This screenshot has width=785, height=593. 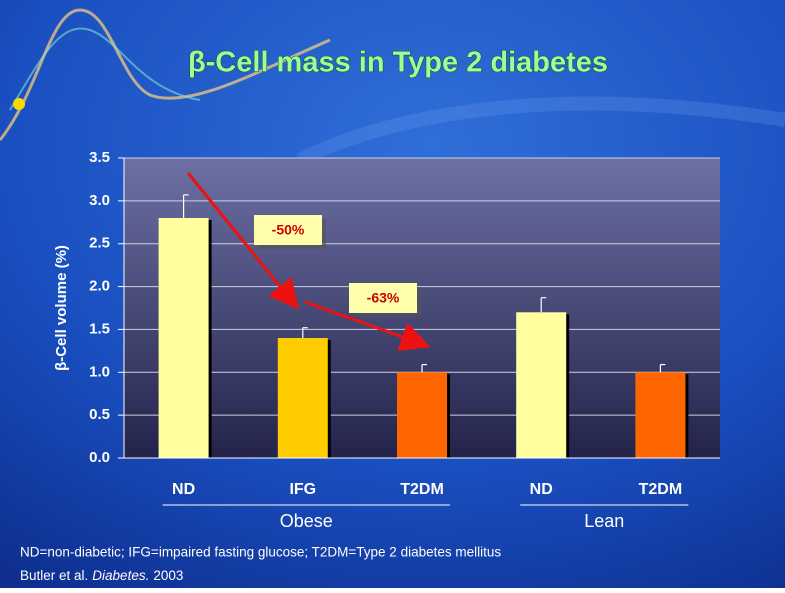 I want to click on y-tick-label: 0.5, so click(x=99, y=414).